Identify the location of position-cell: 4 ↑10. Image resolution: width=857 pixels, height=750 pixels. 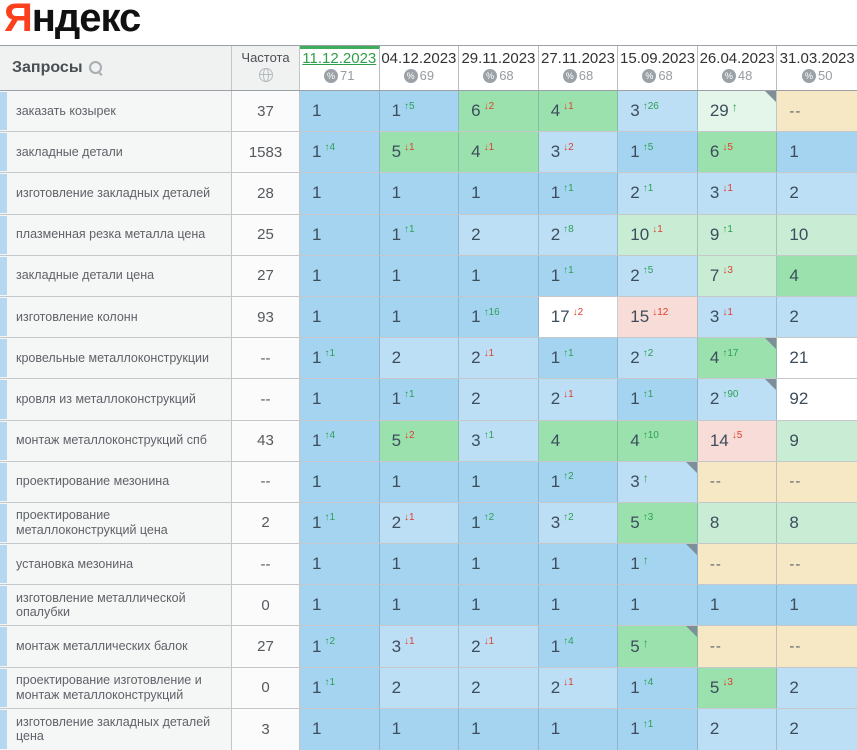
(658, 440).